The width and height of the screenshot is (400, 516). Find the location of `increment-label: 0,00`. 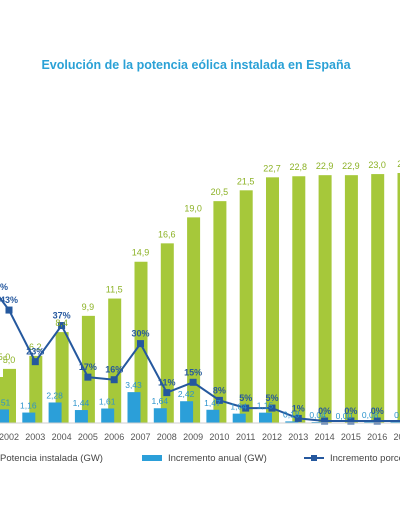

increment-label: 0,00 is located at coordinates (344, 416).